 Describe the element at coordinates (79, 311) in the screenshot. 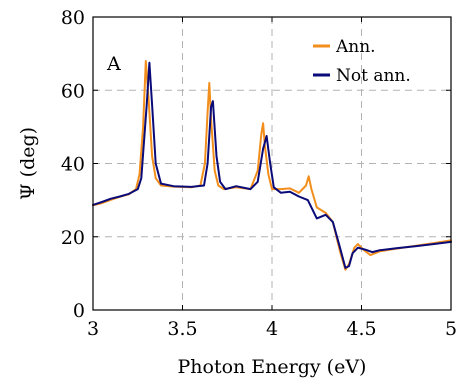

I see `y-tick-label: 0` at that location.